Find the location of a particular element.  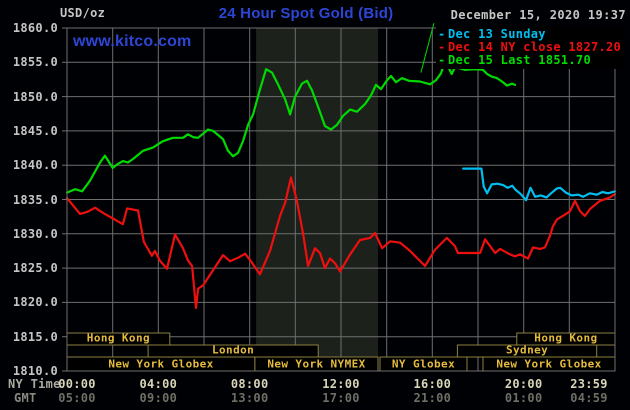

x-tick-label-ny: 23:59 is located at coordinates (589, 384).